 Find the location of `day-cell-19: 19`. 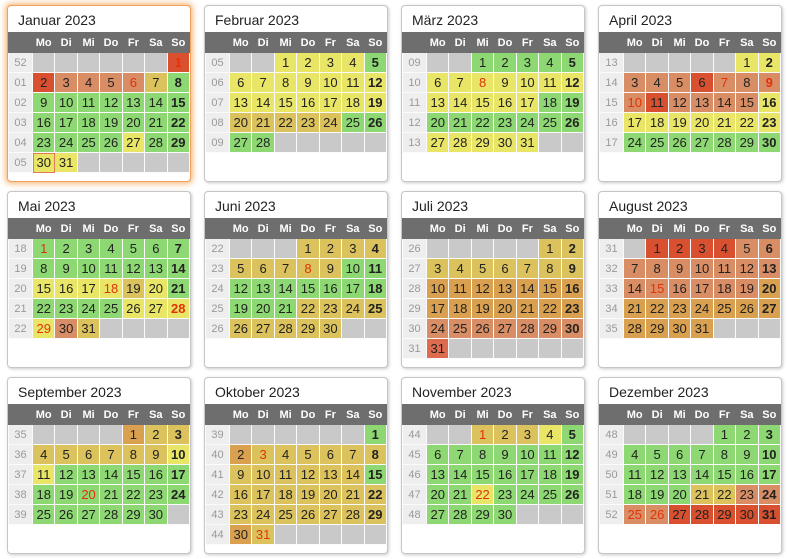

day-cell-19: 19 is located at coordinates (572, 102).